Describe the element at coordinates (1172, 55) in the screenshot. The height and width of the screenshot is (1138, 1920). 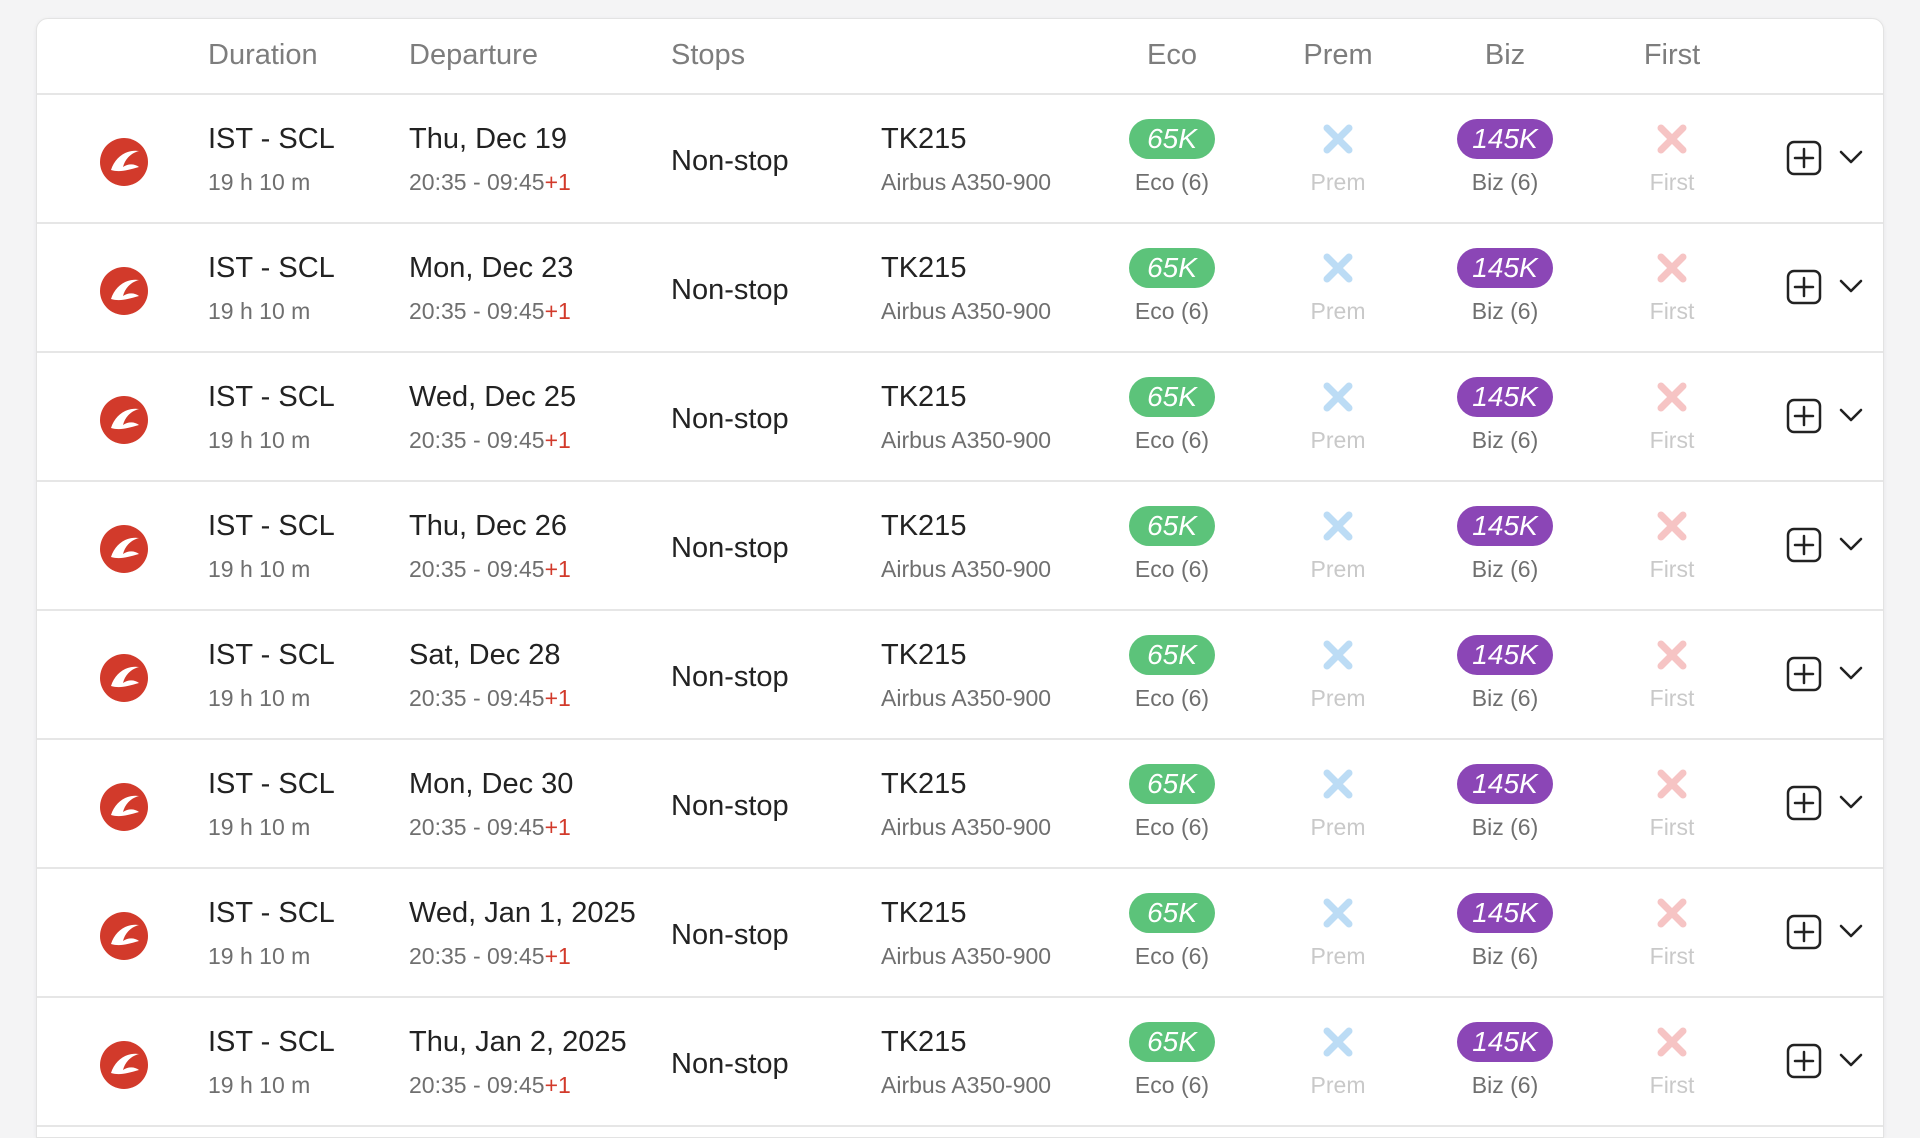
I see `header-eco: Eco` at that location.